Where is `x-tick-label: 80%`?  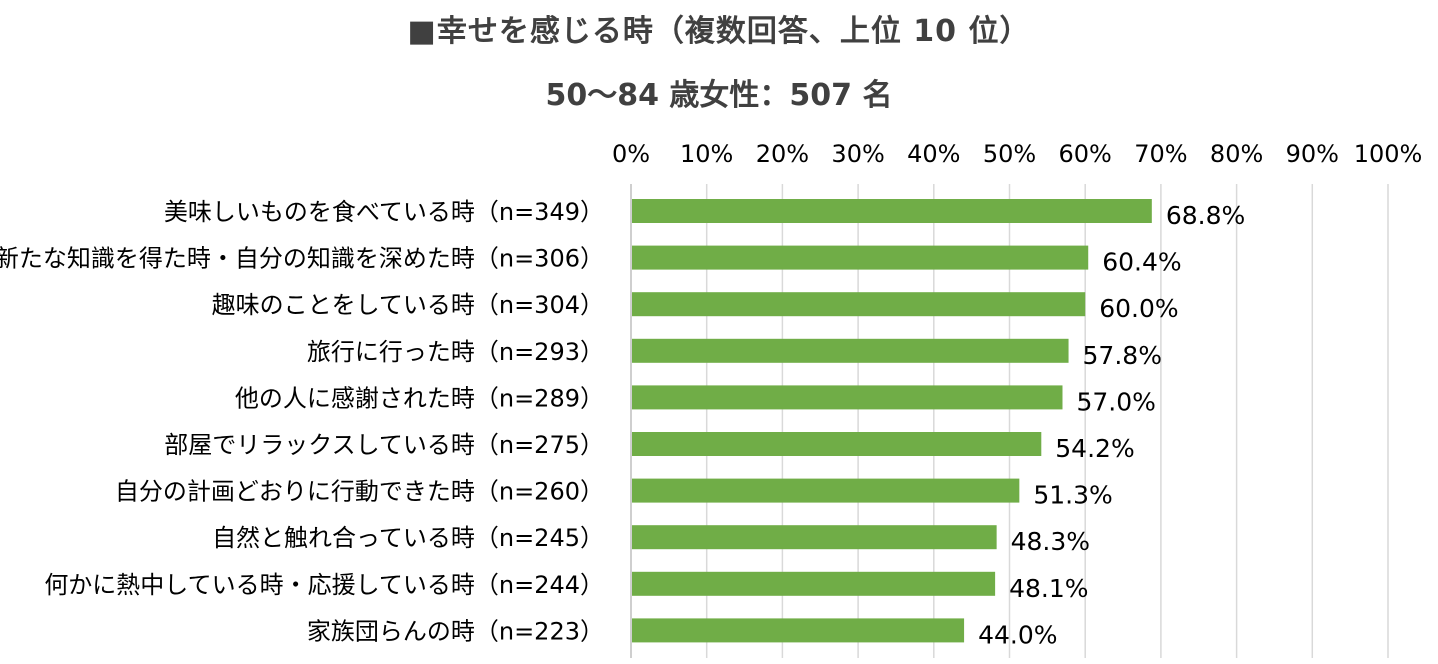 x-tick-label: 80% is located at coordinates (1236, 154).